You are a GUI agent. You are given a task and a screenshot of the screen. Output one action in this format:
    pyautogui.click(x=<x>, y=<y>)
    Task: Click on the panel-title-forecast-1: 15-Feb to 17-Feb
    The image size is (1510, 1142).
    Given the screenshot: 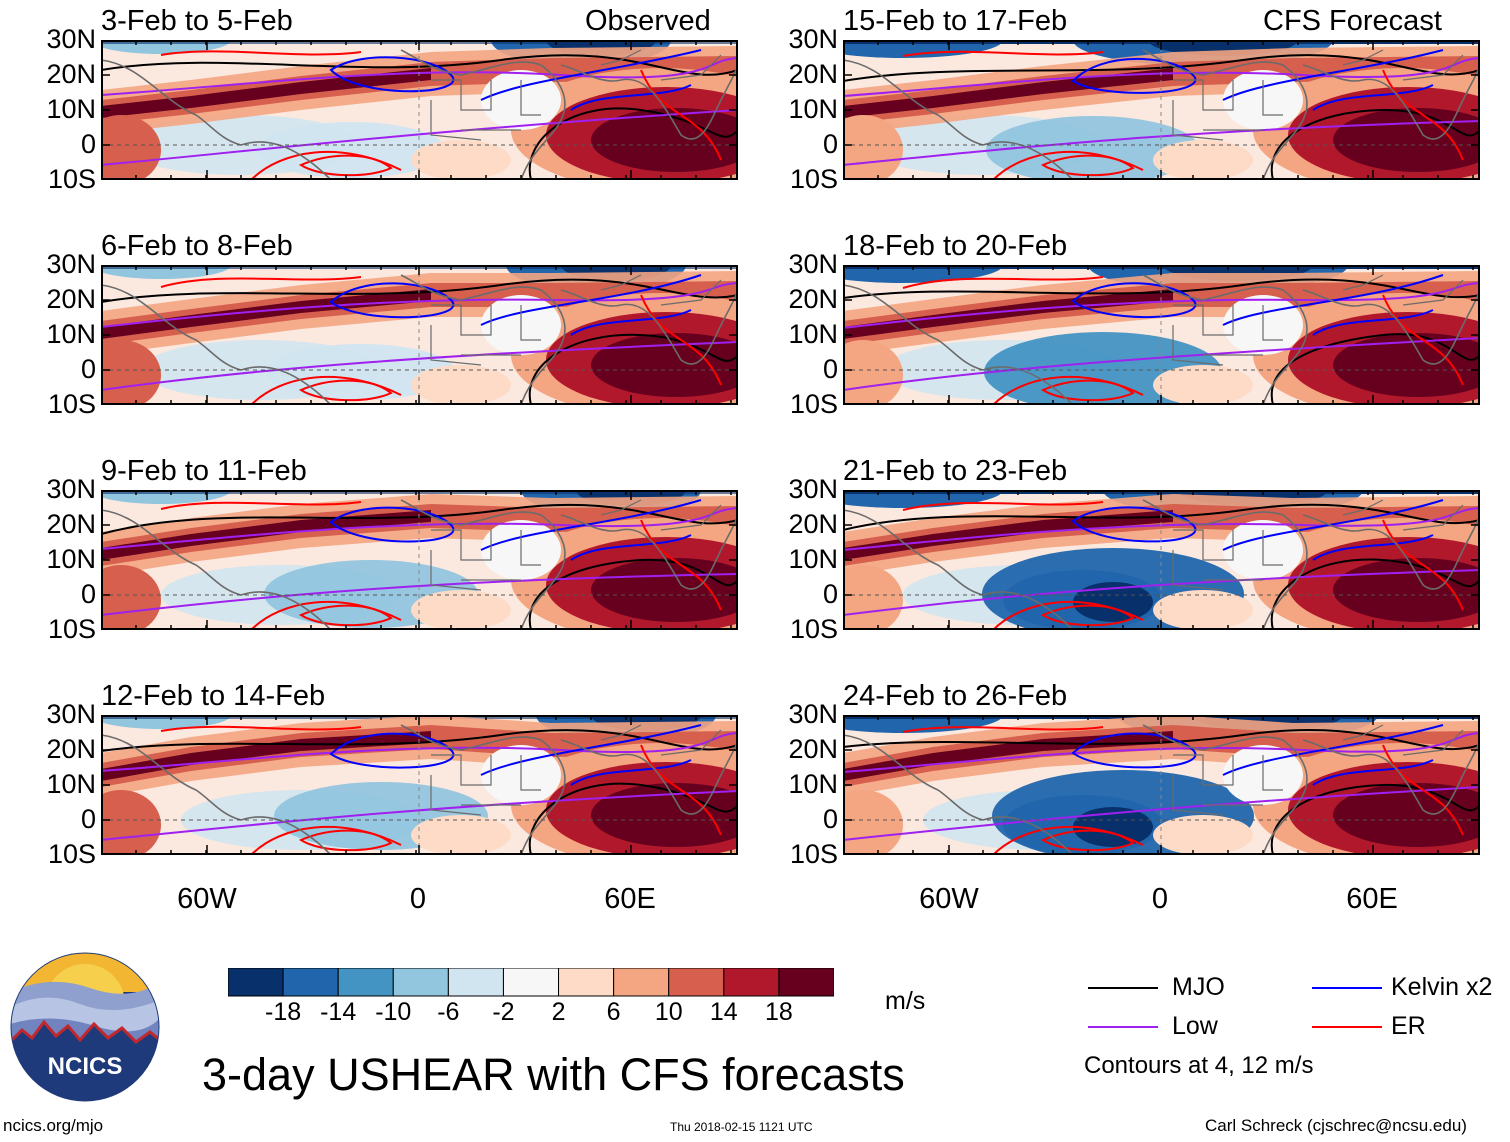 What is the action you would take?
    pyautogui.click(x=955, y=21)
    